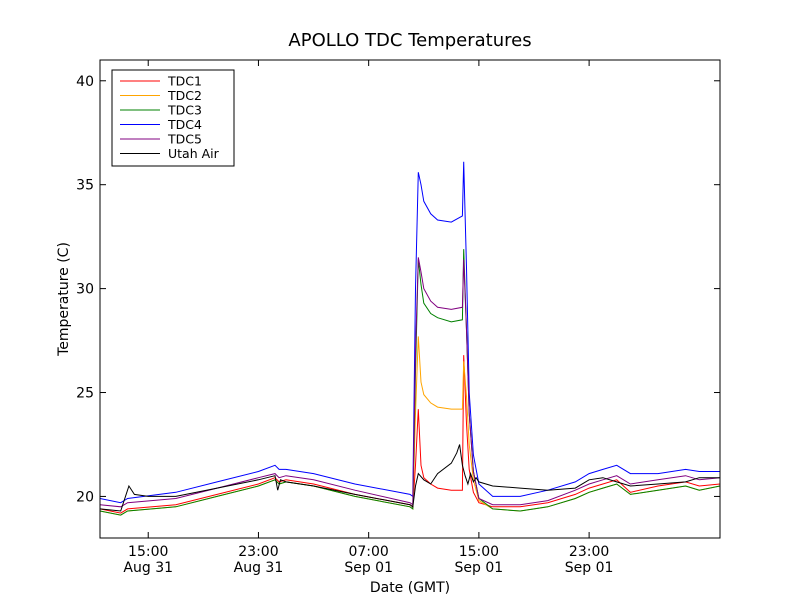 This screenshot has height=604, width=800. Describe the element at coordinates (85, 394) in the screenshot. I see `y-tick-label: 25` at that location.